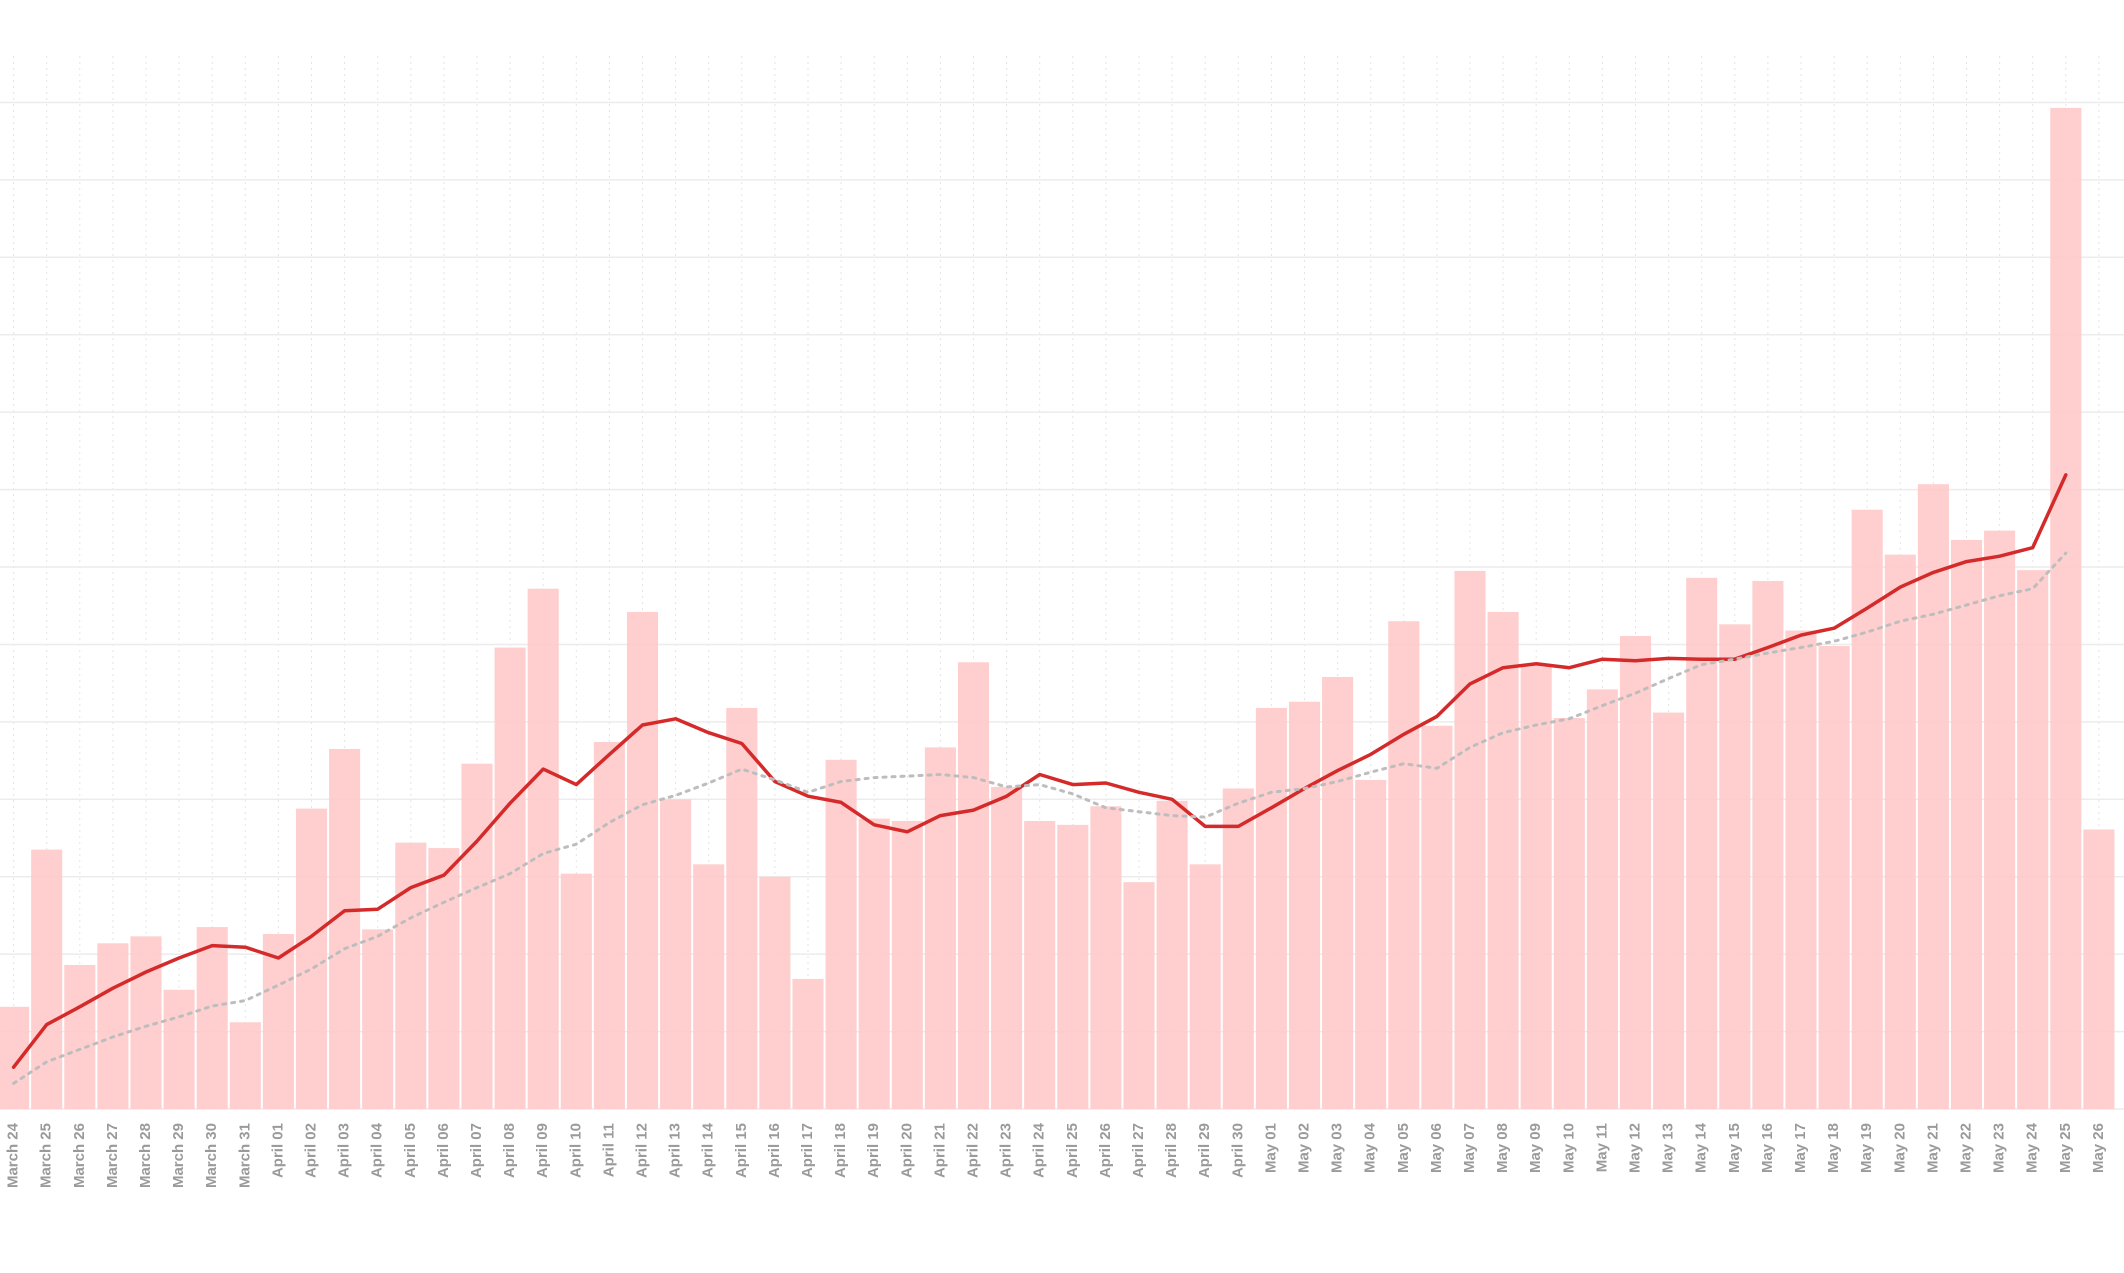 Image resolution: width=2124 pixels, height=1273 pixels. I want to click on x-tick-label: April 25, so click(1072, 1150).